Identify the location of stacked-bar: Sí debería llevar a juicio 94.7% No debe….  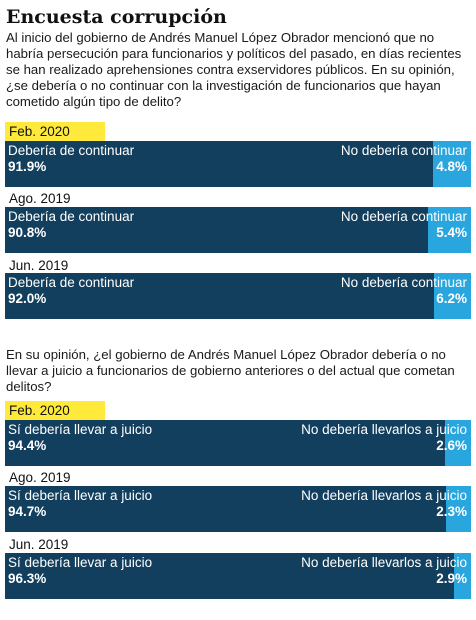
(238, 509).